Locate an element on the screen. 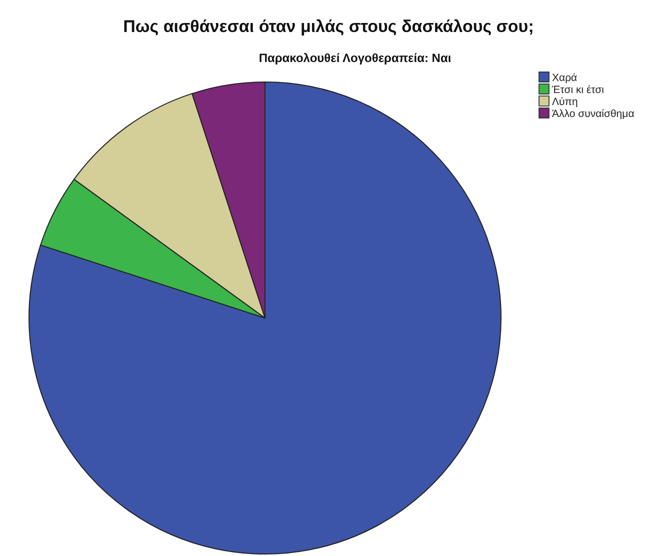 This screenshot has height=556, width=657. chart-title: Πως αισθάνεσαι όταν μιλάς στους δασκάλους σου; is located at coordinates (328, 26).